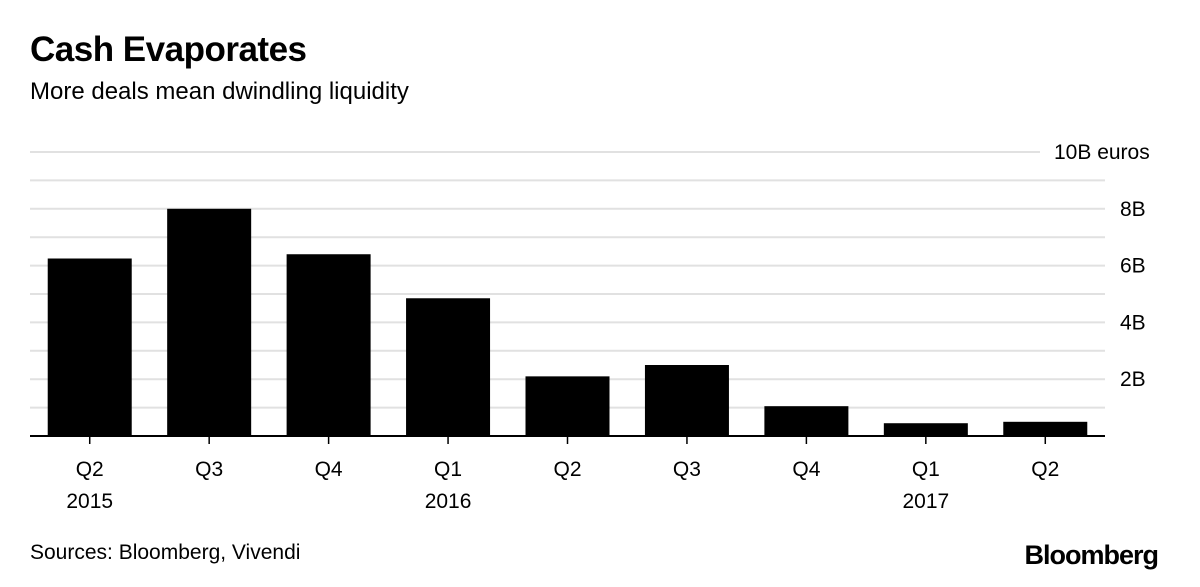 The width and height of the screenshot is (1200, 587). What do you see at coordinates (1091, 555) in the screenshot?
I see `bloomberg-logo: Bloomberg` at bounding box center [1091, 555].